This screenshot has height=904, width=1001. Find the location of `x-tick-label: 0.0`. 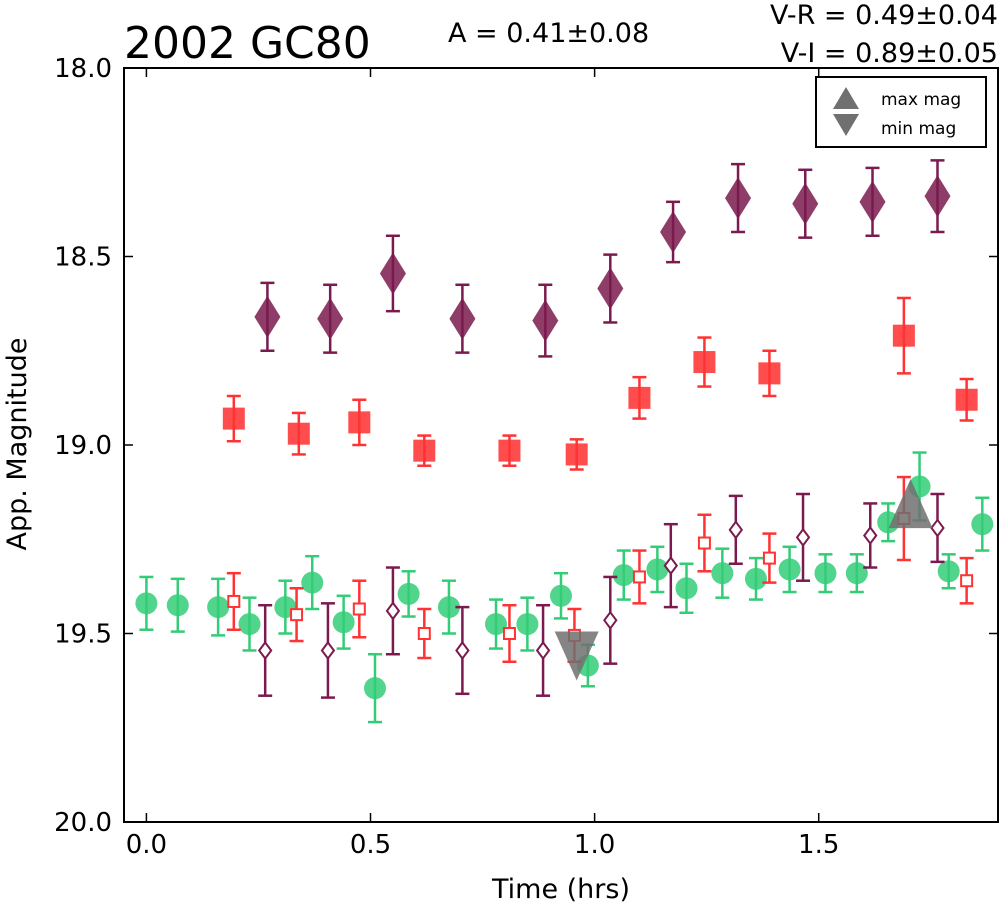

x-tick-label: 0.0 is located at coordinates (146, 845).